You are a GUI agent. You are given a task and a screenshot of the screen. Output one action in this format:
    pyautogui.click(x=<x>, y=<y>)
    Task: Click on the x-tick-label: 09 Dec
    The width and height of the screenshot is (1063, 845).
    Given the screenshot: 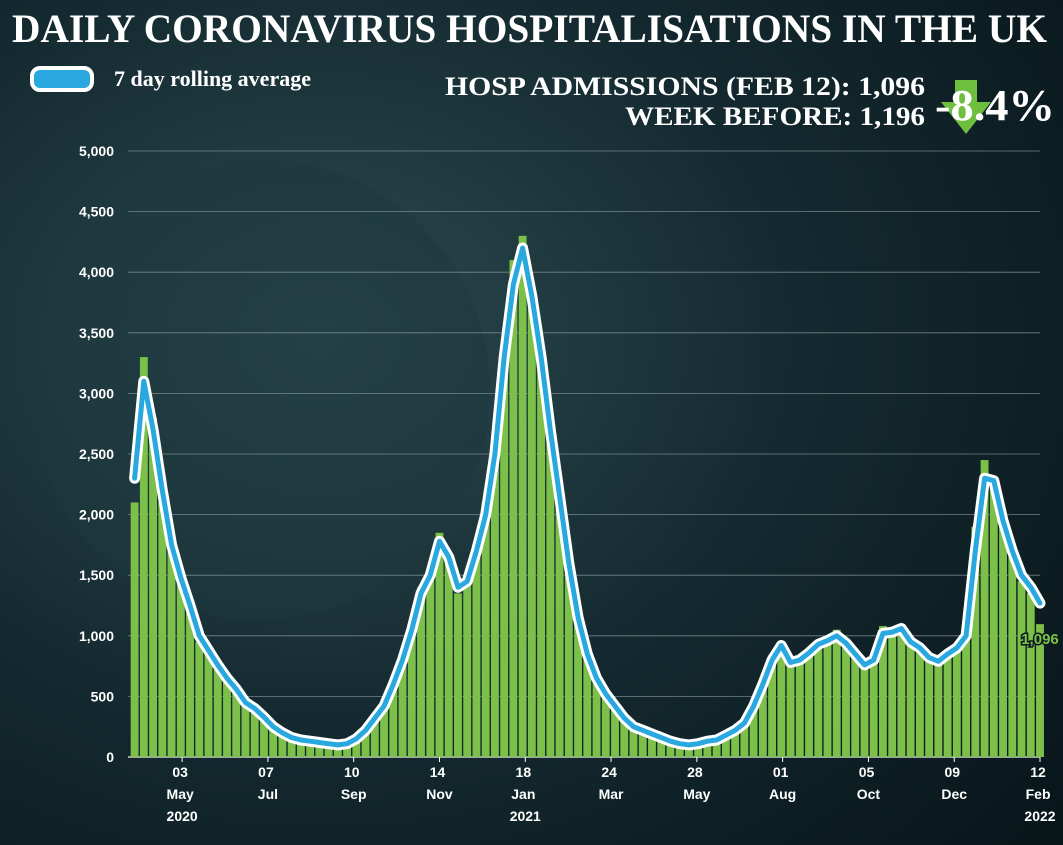 What is the action you would take?
    pyautogui.click(x=954, y=783)
    